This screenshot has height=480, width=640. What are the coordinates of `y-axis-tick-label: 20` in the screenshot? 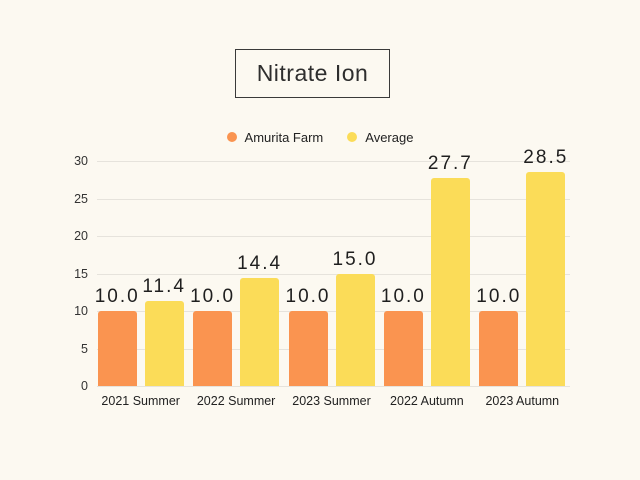 It's located at (81, 236).